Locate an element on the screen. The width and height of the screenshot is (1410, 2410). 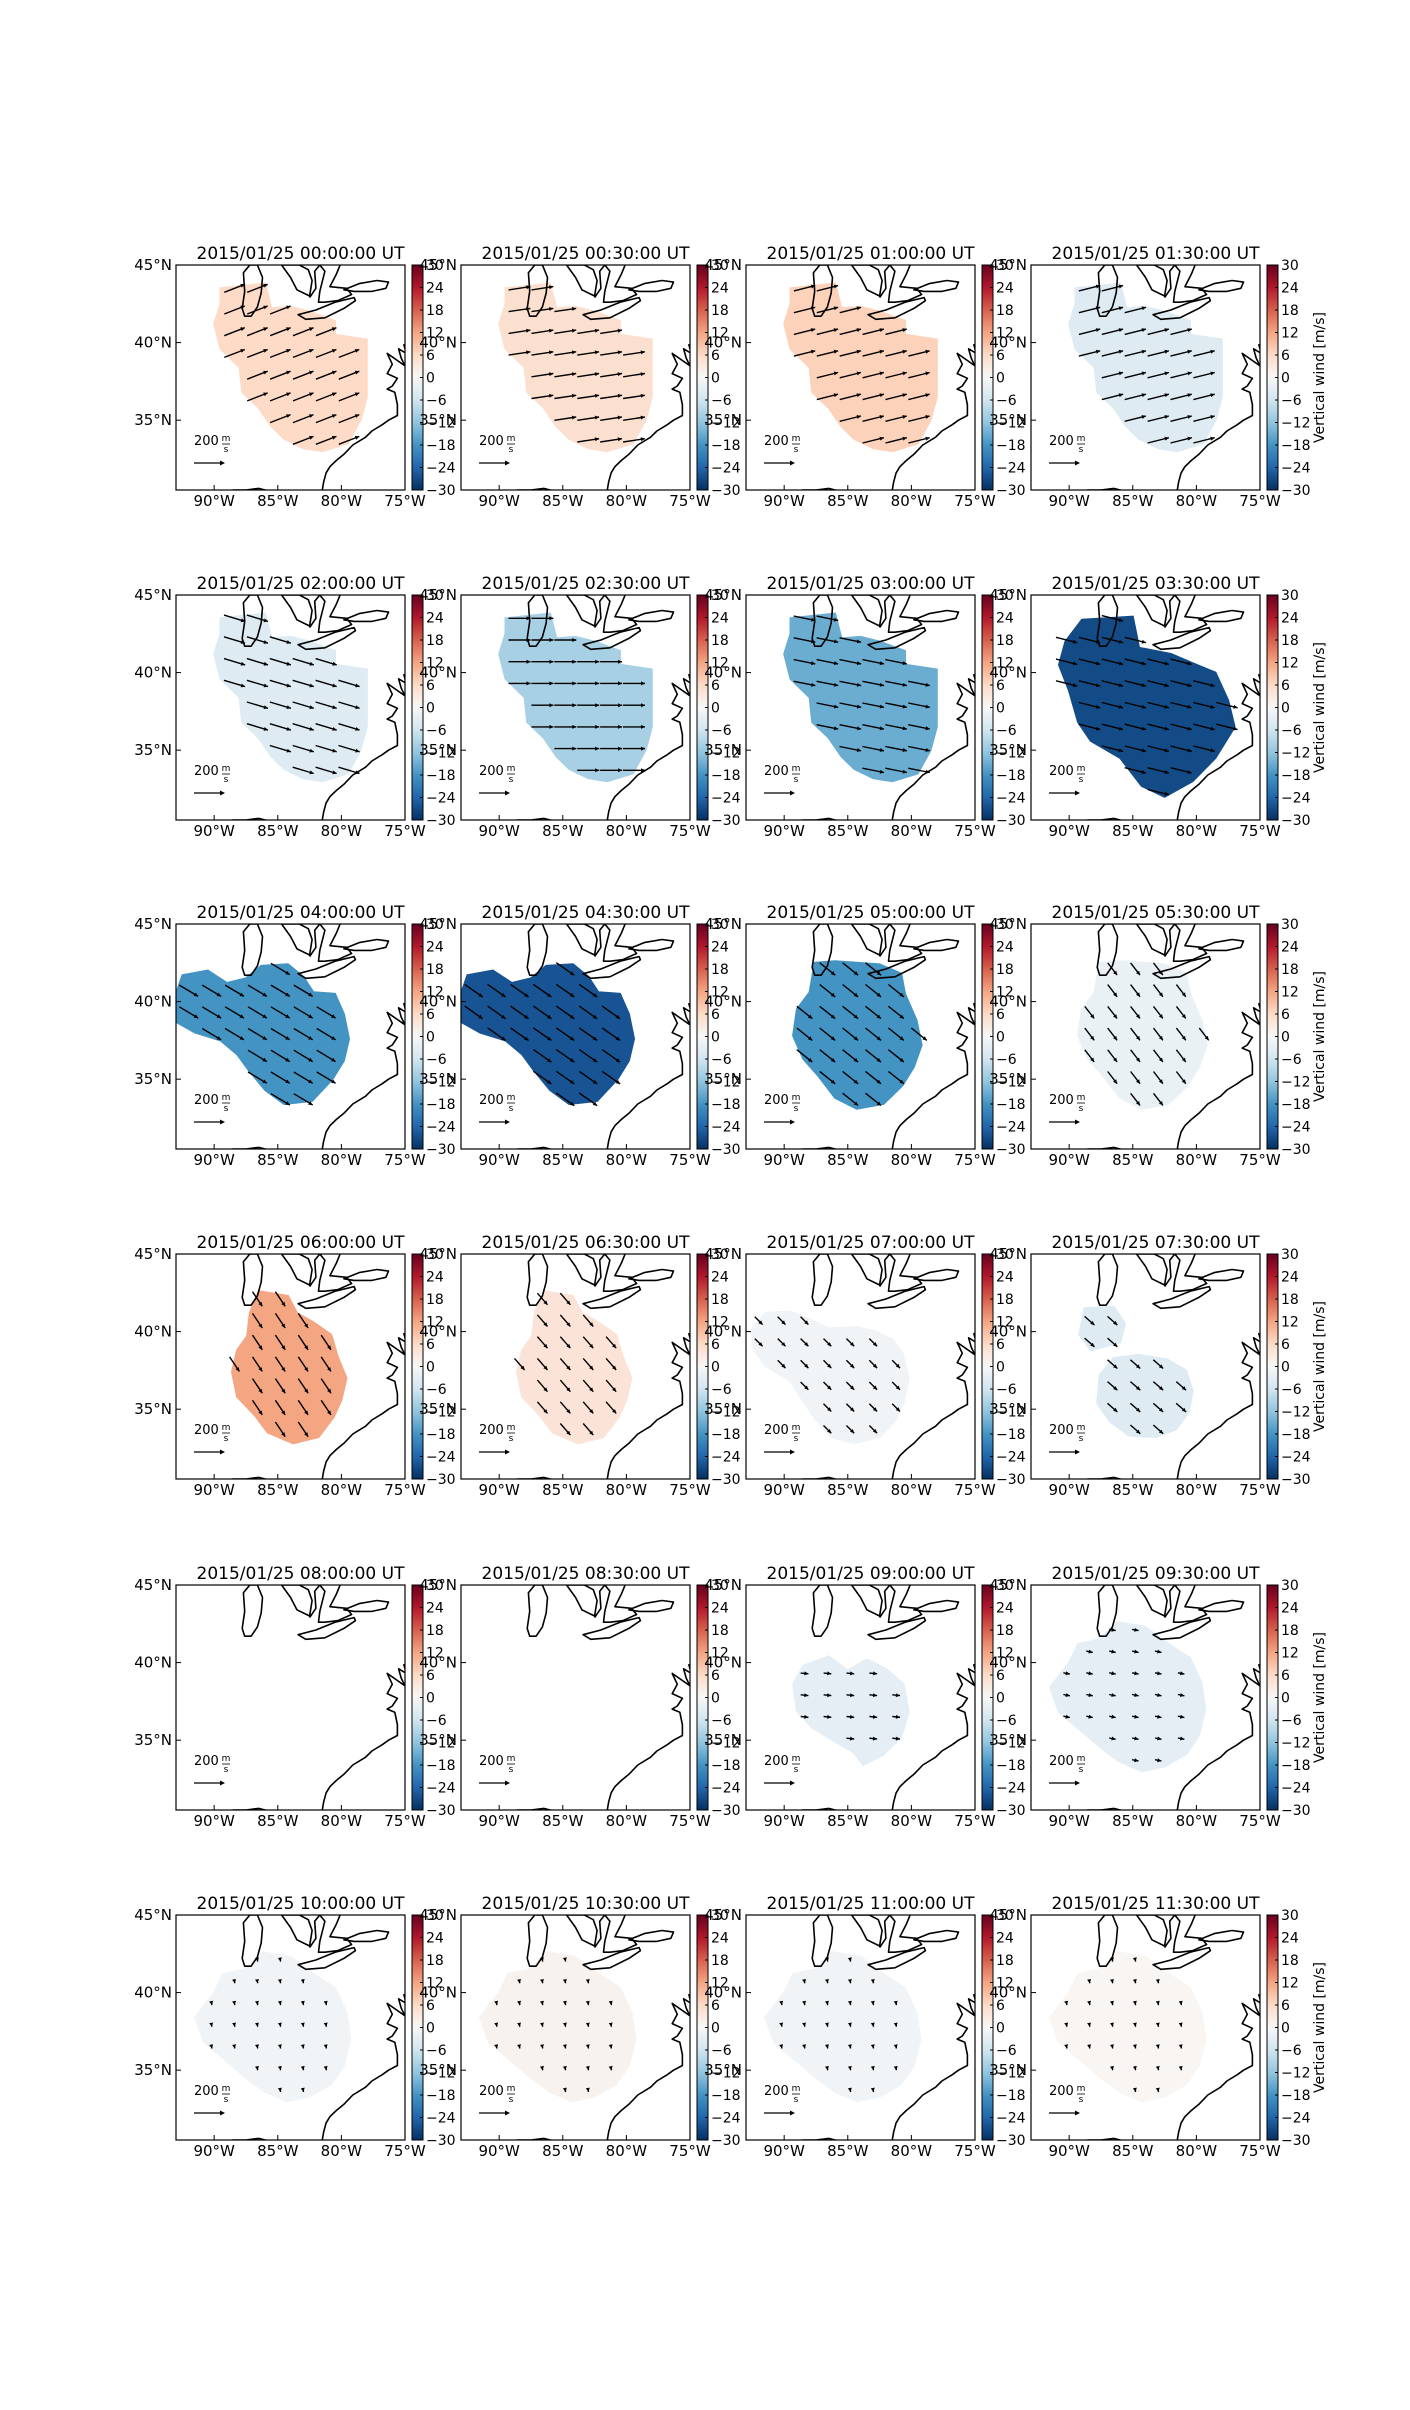
panel-title: 2015/01/25 10:00:00 UT is located at coordinates (301, 1904).